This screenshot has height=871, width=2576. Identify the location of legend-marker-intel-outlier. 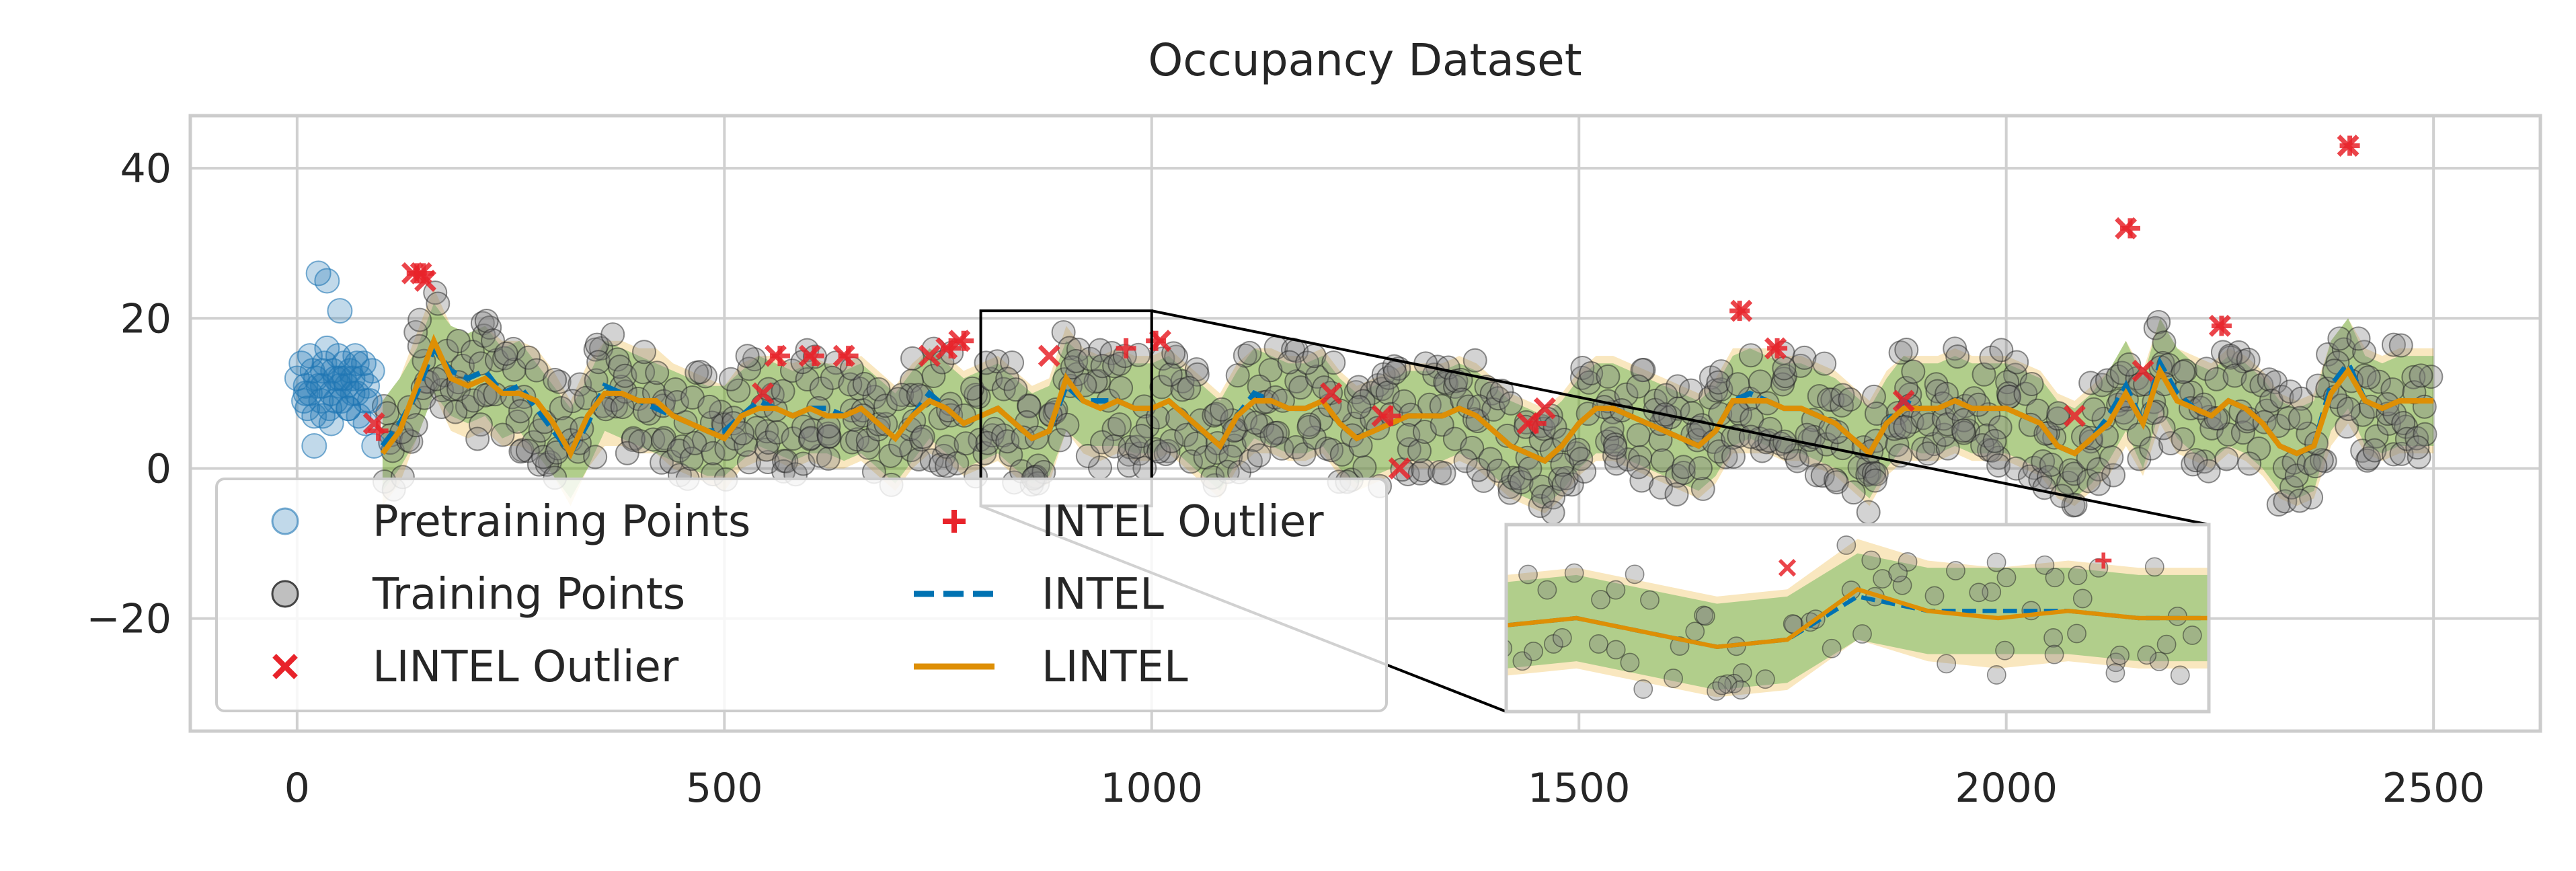
(955, 521).